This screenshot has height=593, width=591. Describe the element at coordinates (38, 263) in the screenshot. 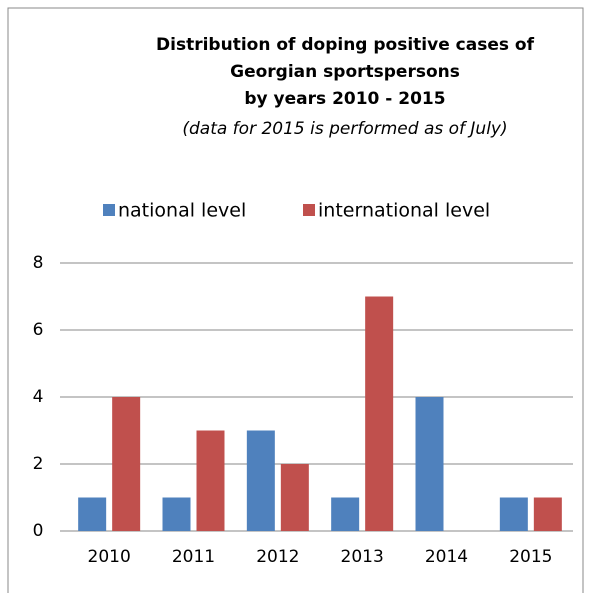

I see `y-tick-label: 8` at that location.